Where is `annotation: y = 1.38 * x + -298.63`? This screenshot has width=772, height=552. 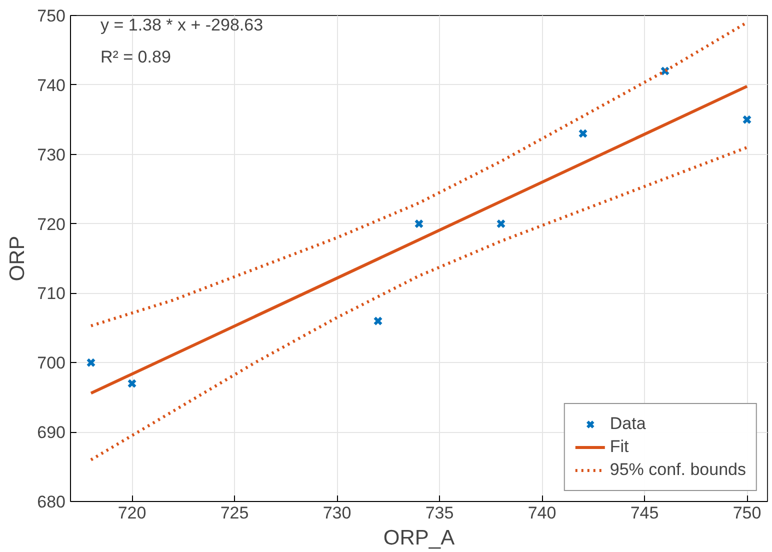
annotation: y = 1.38 * x + -298.63 is located at coordinates (182, 25).